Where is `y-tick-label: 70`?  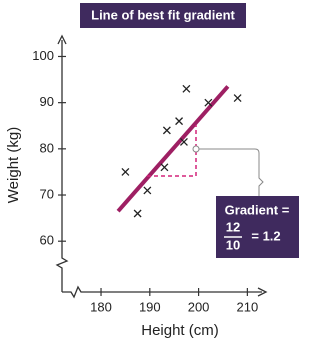
y-tick-label: 70 is located at coordinates (47, 193).